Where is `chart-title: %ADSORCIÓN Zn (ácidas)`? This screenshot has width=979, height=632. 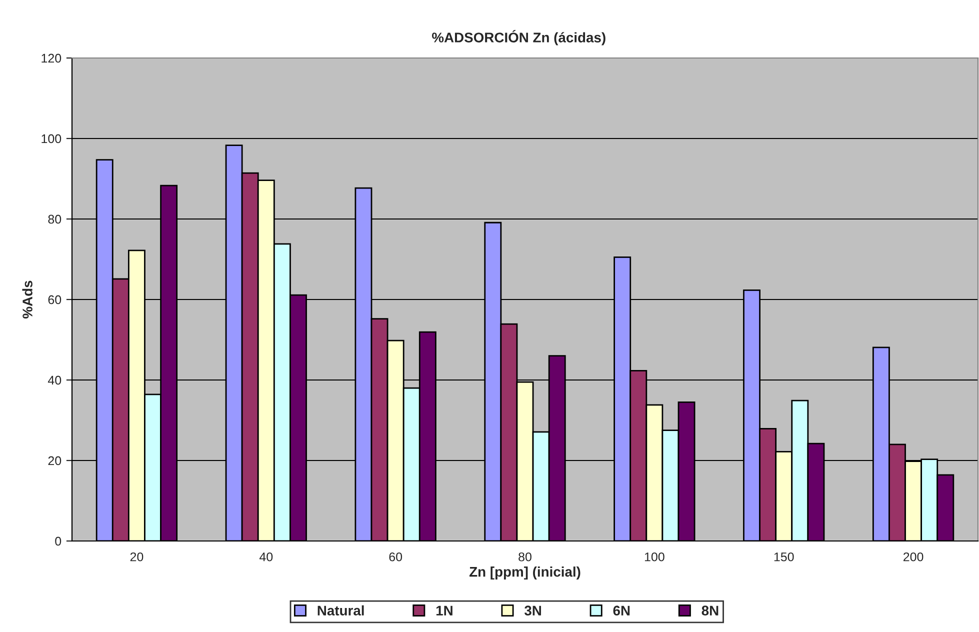 chart-title: %ADSORCIÓN Zn (ácidas) is located at coordinates (519, 38).